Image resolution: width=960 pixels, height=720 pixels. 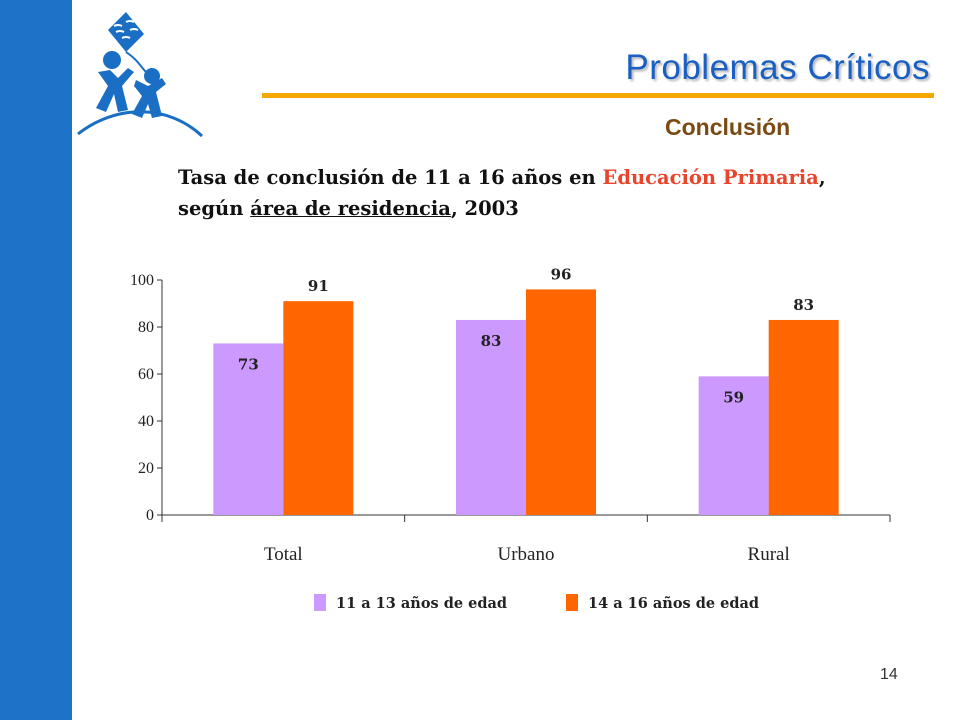 I want to click on x-category-label: Total, so click(x=283, y=554).